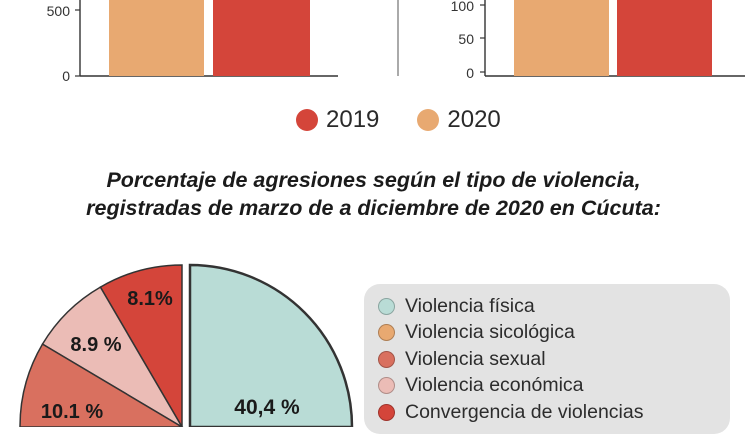 The width and height of the screenshot is (747, 434). Describe the element at coordinates (156, 38) in the screenshot. I see `bar-2020-left` at that location.